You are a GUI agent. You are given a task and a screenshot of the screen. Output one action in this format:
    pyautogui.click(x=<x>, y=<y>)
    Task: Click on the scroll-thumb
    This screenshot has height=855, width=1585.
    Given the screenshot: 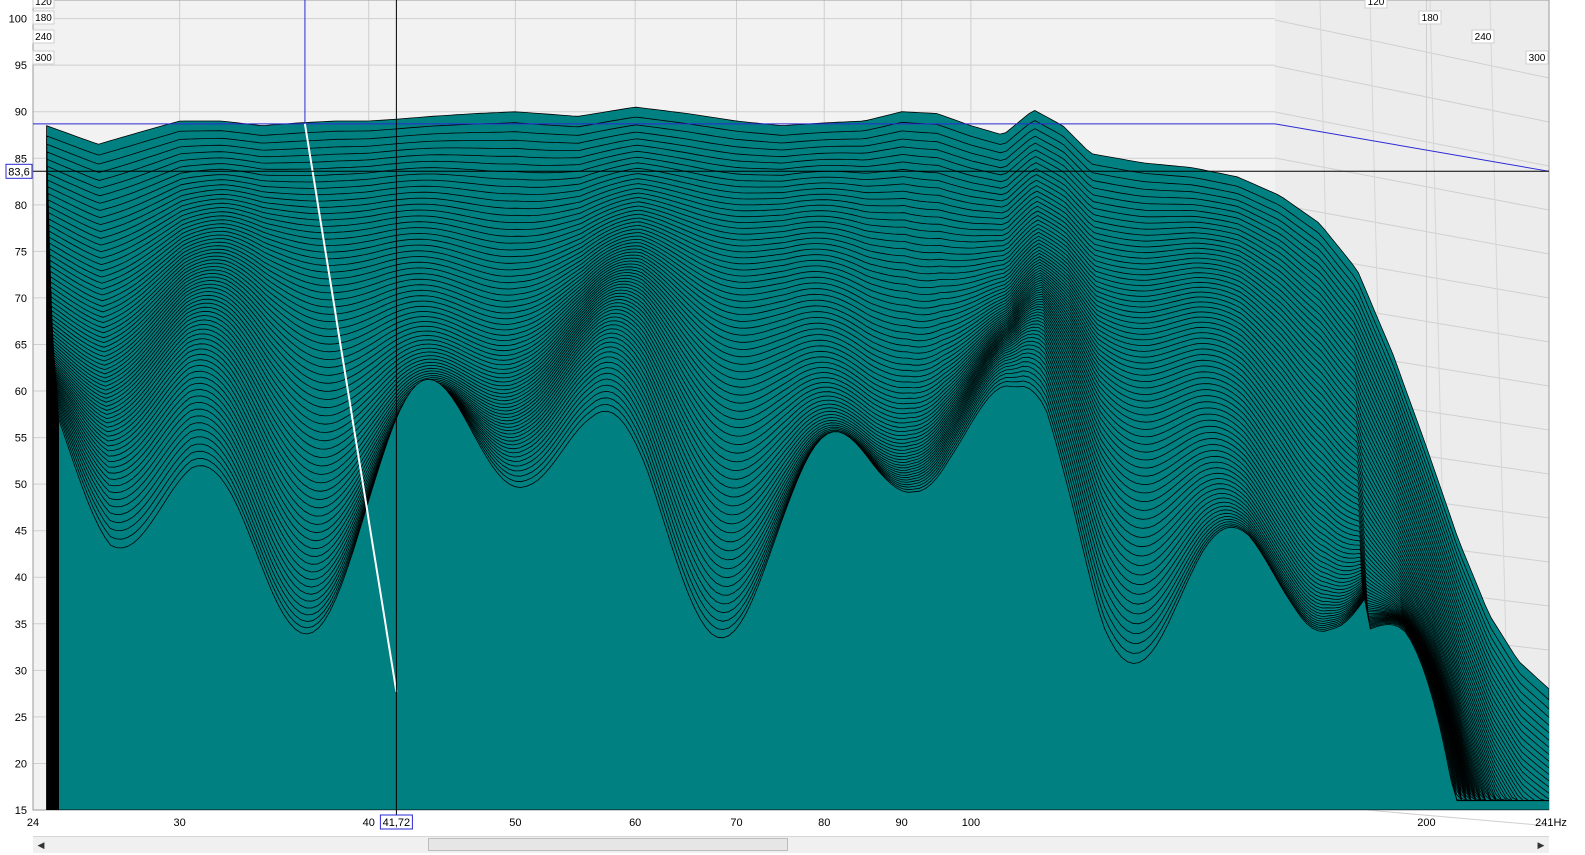 What is the action you would take?
    pyautogui.click(x=608, y=844)
    